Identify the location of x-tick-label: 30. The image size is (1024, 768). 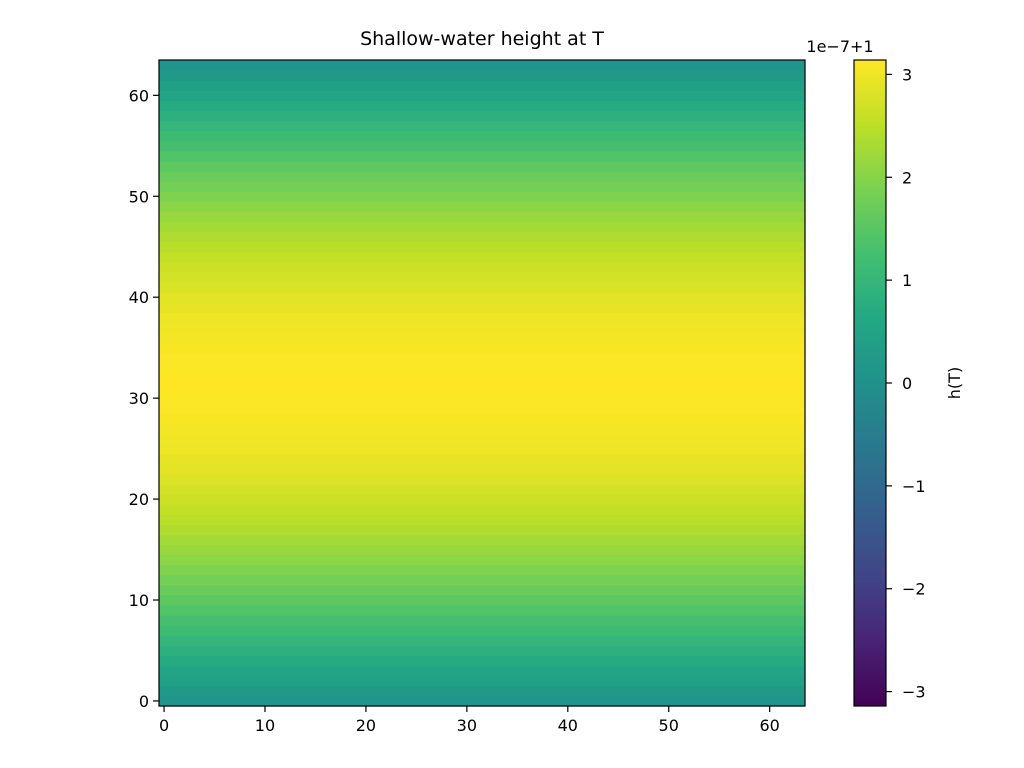
(467, 725).